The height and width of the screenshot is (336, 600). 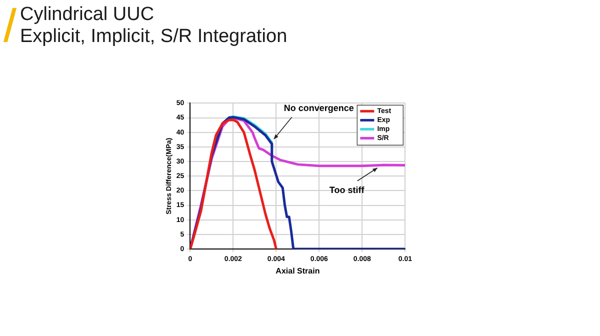 I want to click on chart-title: Cylindrical UUC, so click(x=88, y=15).